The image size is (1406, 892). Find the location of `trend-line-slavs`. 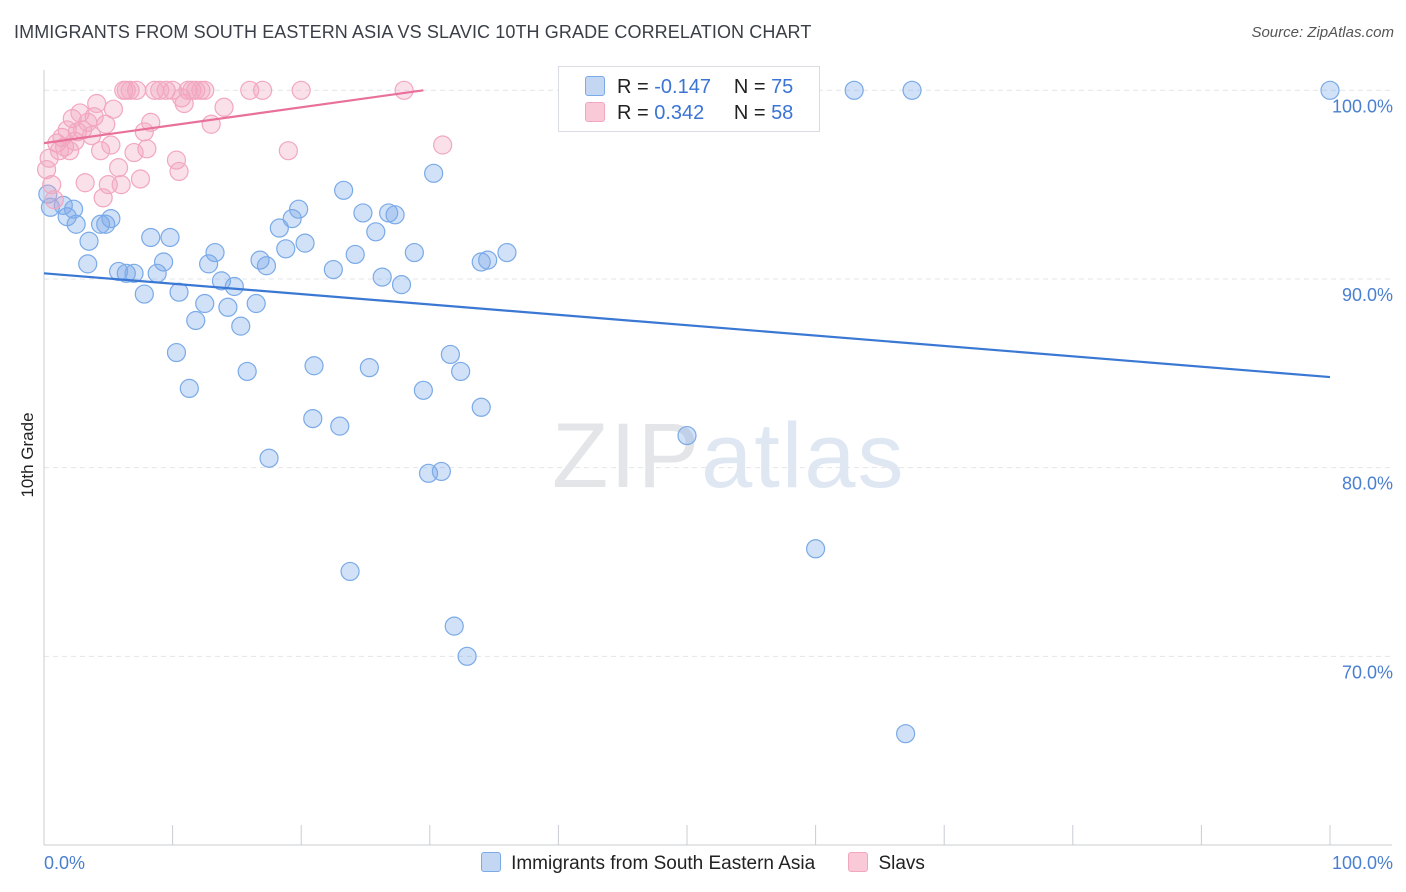

trend-line-slavs is located at coordinates (233, 117).